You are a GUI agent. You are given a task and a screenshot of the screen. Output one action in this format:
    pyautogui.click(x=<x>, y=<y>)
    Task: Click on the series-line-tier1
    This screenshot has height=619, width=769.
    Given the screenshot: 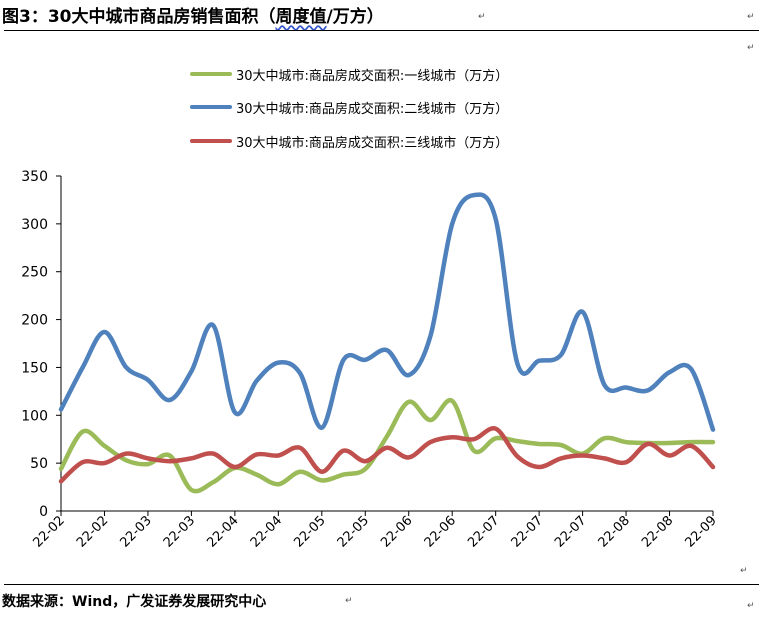 What is the action you would take?
    pyautogui.click(x=387, y=446)
    